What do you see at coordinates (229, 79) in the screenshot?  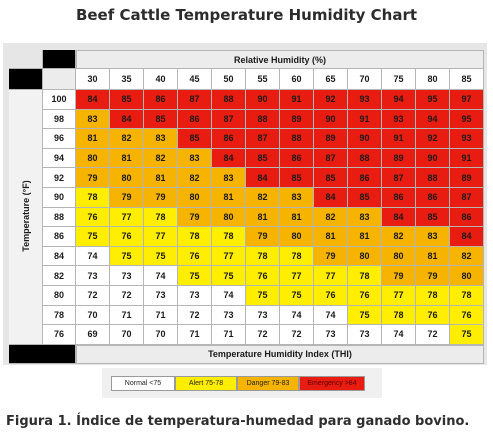 I see `x-tick-label: 50` at bounding box center [229, 79].